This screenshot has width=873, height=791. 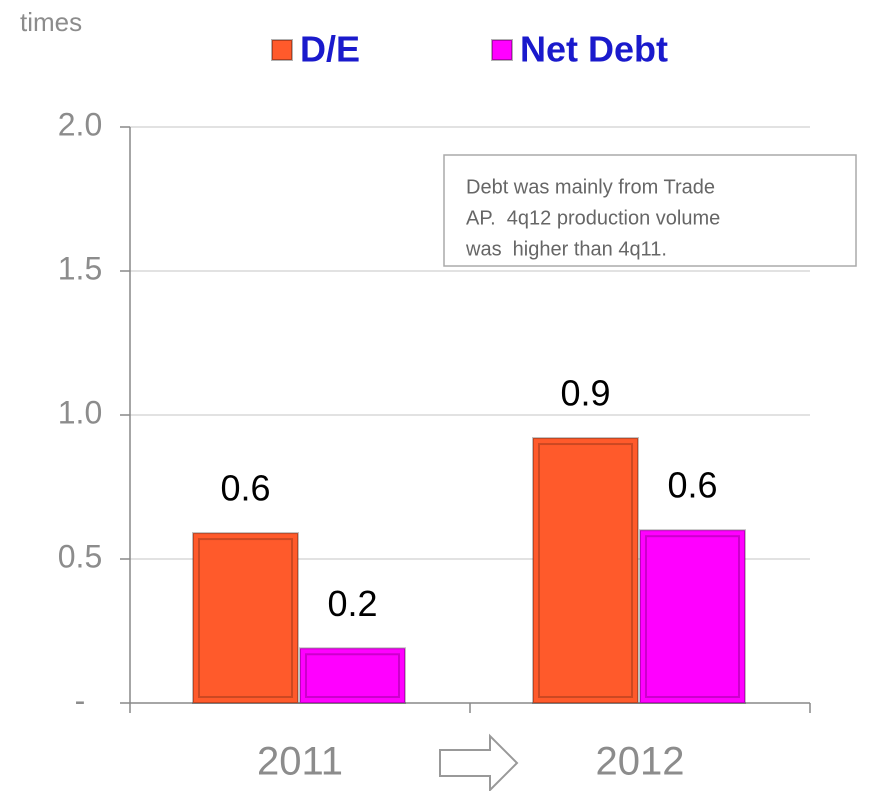 What do you see at coordinates (640, 762) in the screenshot?
I see `x-tick-label: 2012` at bounding box center [640, 762].